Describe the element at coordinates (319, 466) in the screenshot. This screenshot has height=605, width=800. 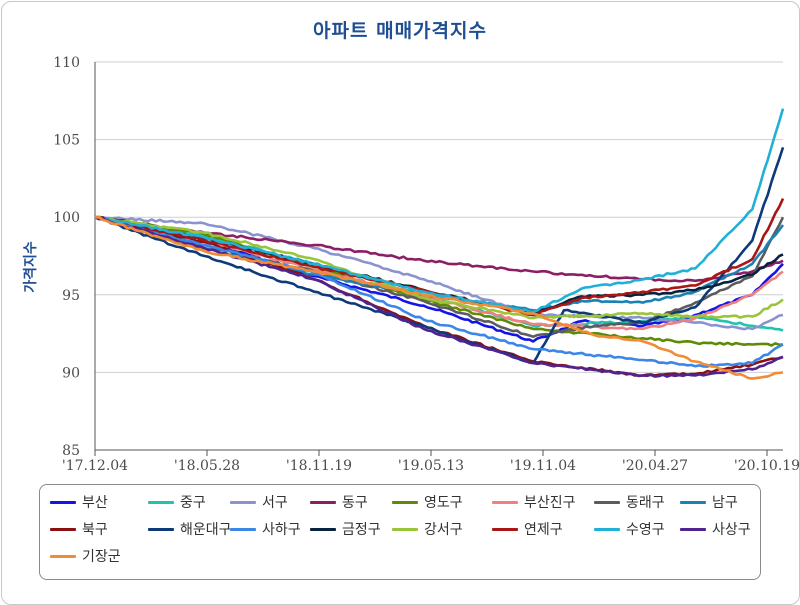
I see `x-tick-label: '18.11.19` at that location.